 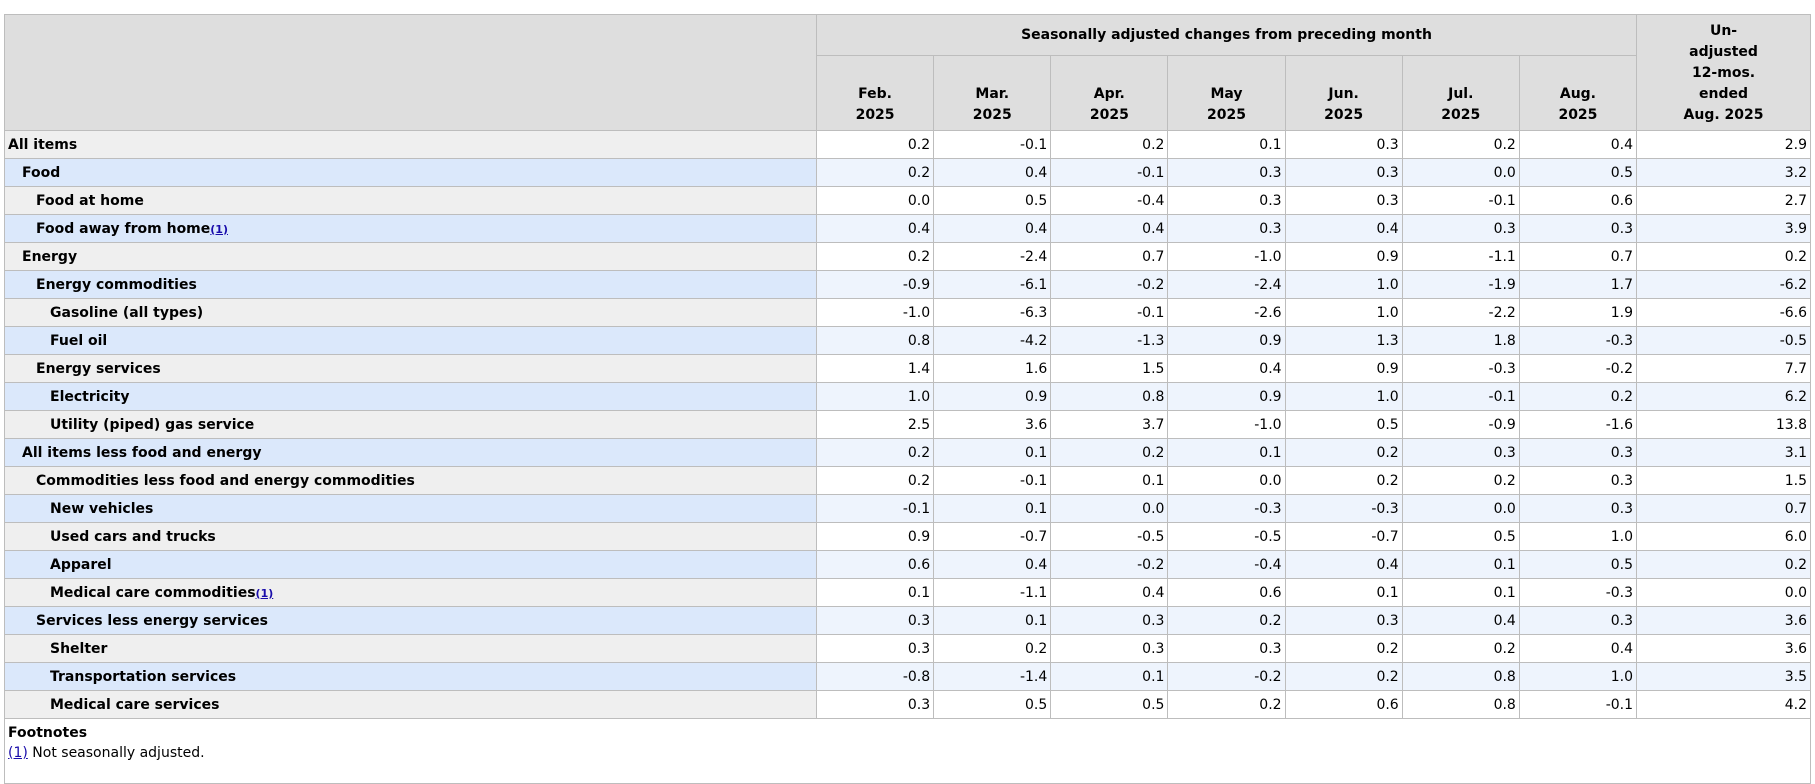 What do you see at coordinates (410, 508) in the screenshot?
I see `row-label: New vehicles` at bounding box center [410, 508].